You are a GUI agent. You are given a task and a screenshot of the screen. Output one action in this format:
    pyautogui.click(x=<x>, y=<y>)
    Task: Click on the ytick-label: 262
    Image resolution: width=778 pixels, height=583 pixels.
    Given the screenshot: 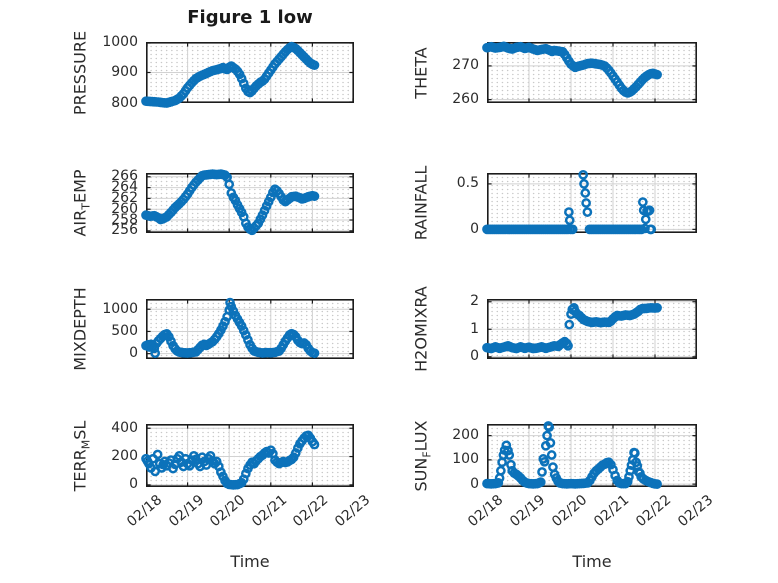 What is the action you would take?
    pyautogui.click(x=124, y=197)
    